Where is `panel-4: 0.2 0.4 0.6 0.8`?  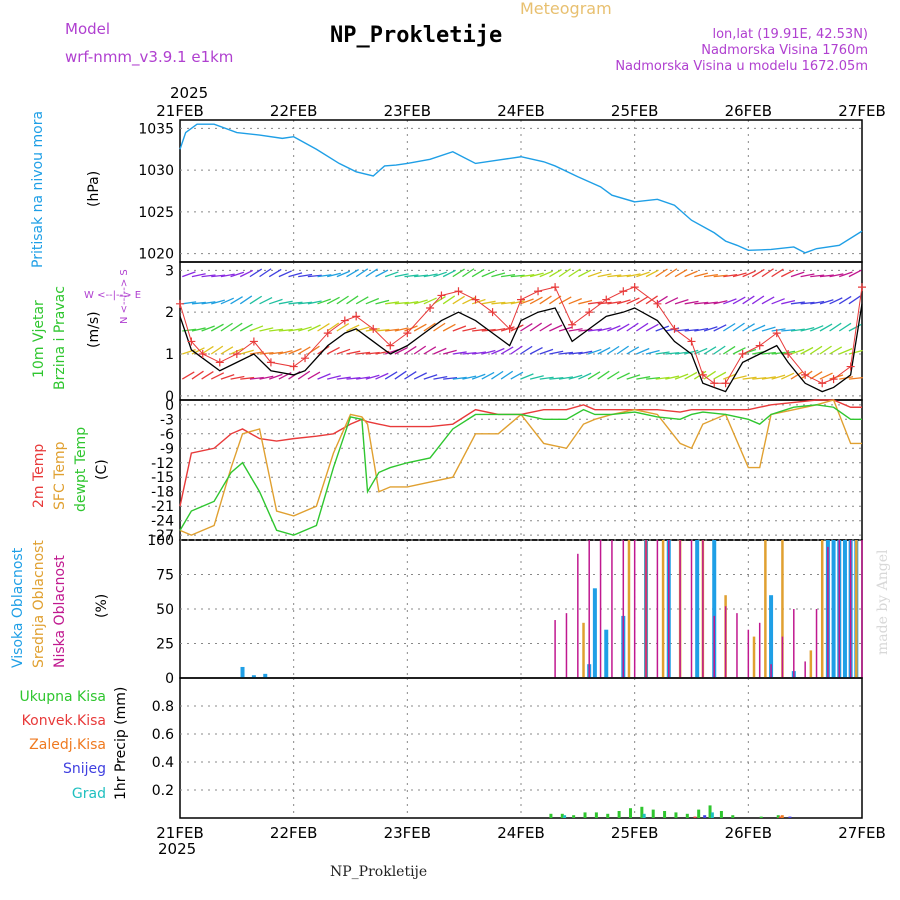 panel-4: 0.2 0.4 0.6 0.8 is located at coordinates (507, 748).